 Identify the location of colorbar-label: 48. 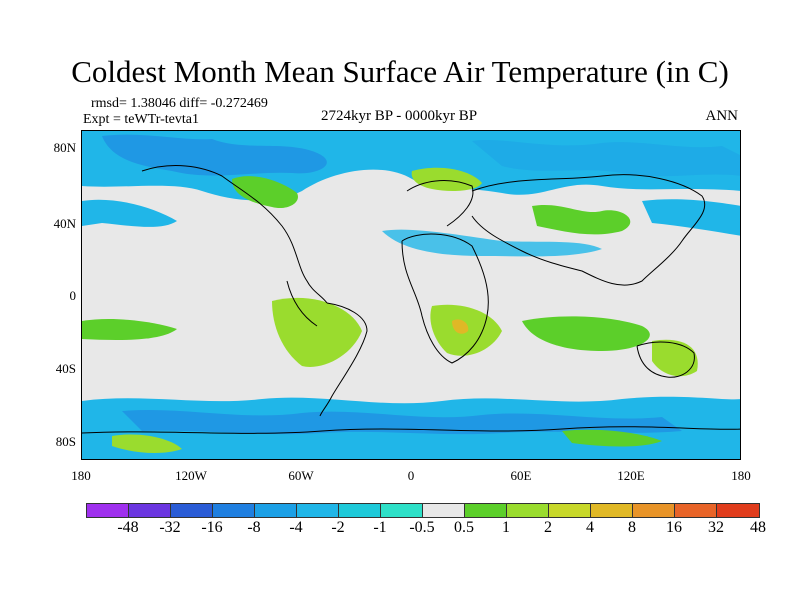
(758, 527).